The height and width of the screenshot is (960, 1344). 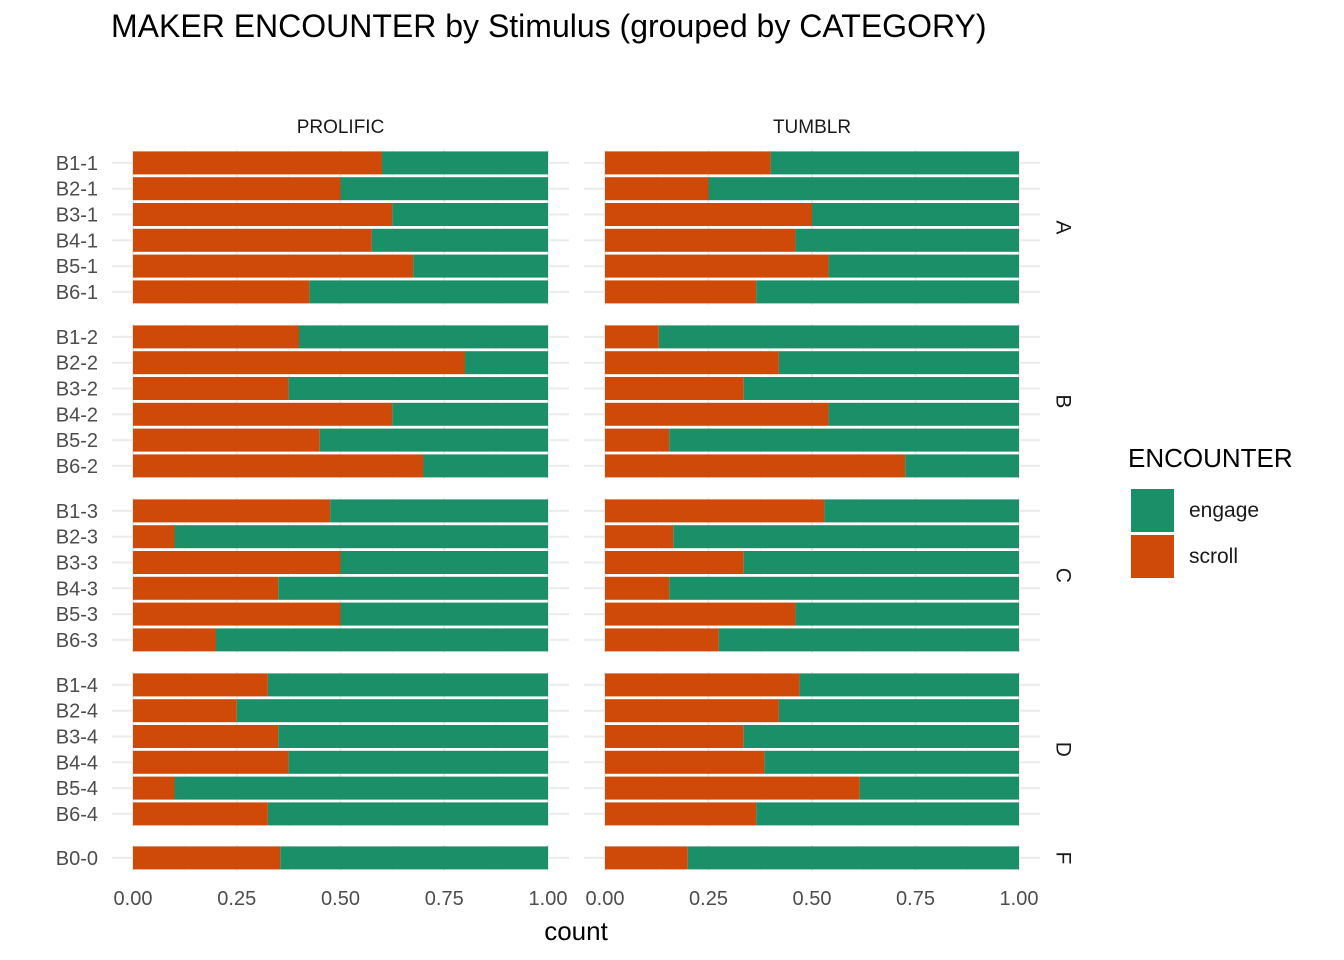 I want to click on legend-label-engage: engage, so click(x=1224, y=510).